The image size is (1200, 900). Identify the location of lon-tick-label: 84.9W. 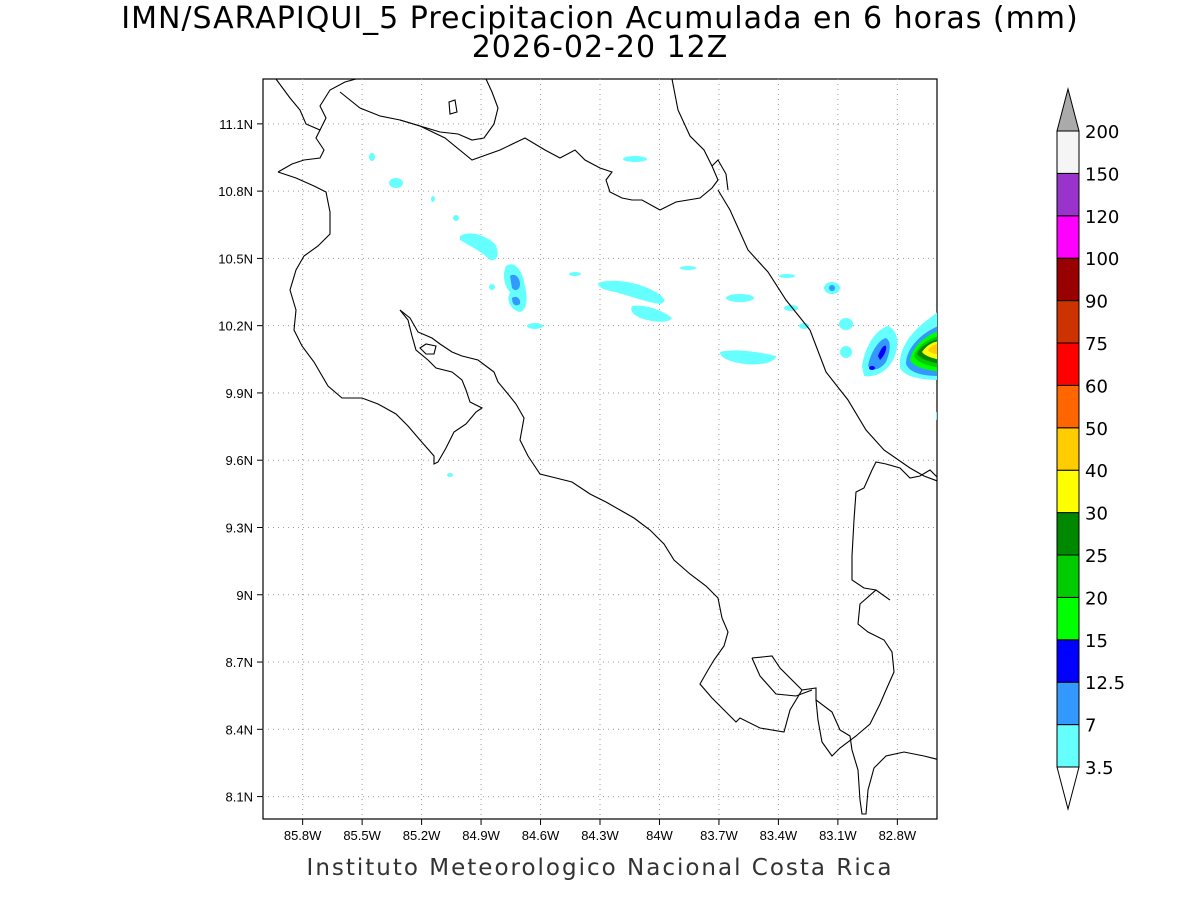
(481, 835).